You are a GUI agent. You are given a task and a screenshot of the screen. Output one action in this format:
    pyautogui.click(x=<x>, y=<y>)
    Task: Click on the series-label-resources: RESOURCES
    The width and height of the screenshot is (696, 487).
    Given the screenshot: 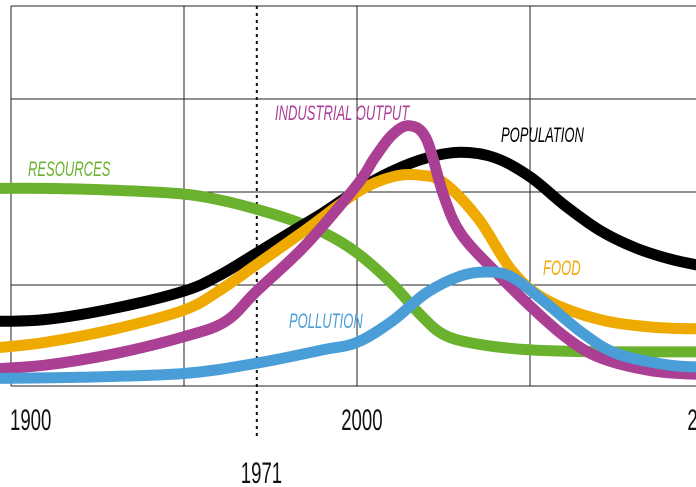 What is the action you would take?
    pyautogui.click(x=69, y=169)
    